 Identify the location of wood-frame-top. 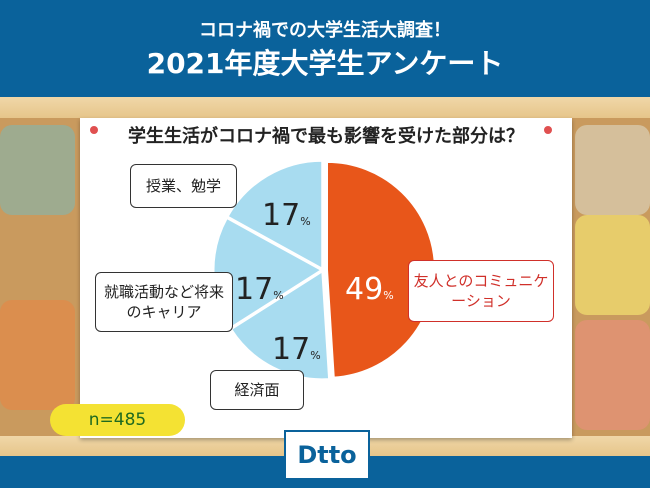
(325, 107).